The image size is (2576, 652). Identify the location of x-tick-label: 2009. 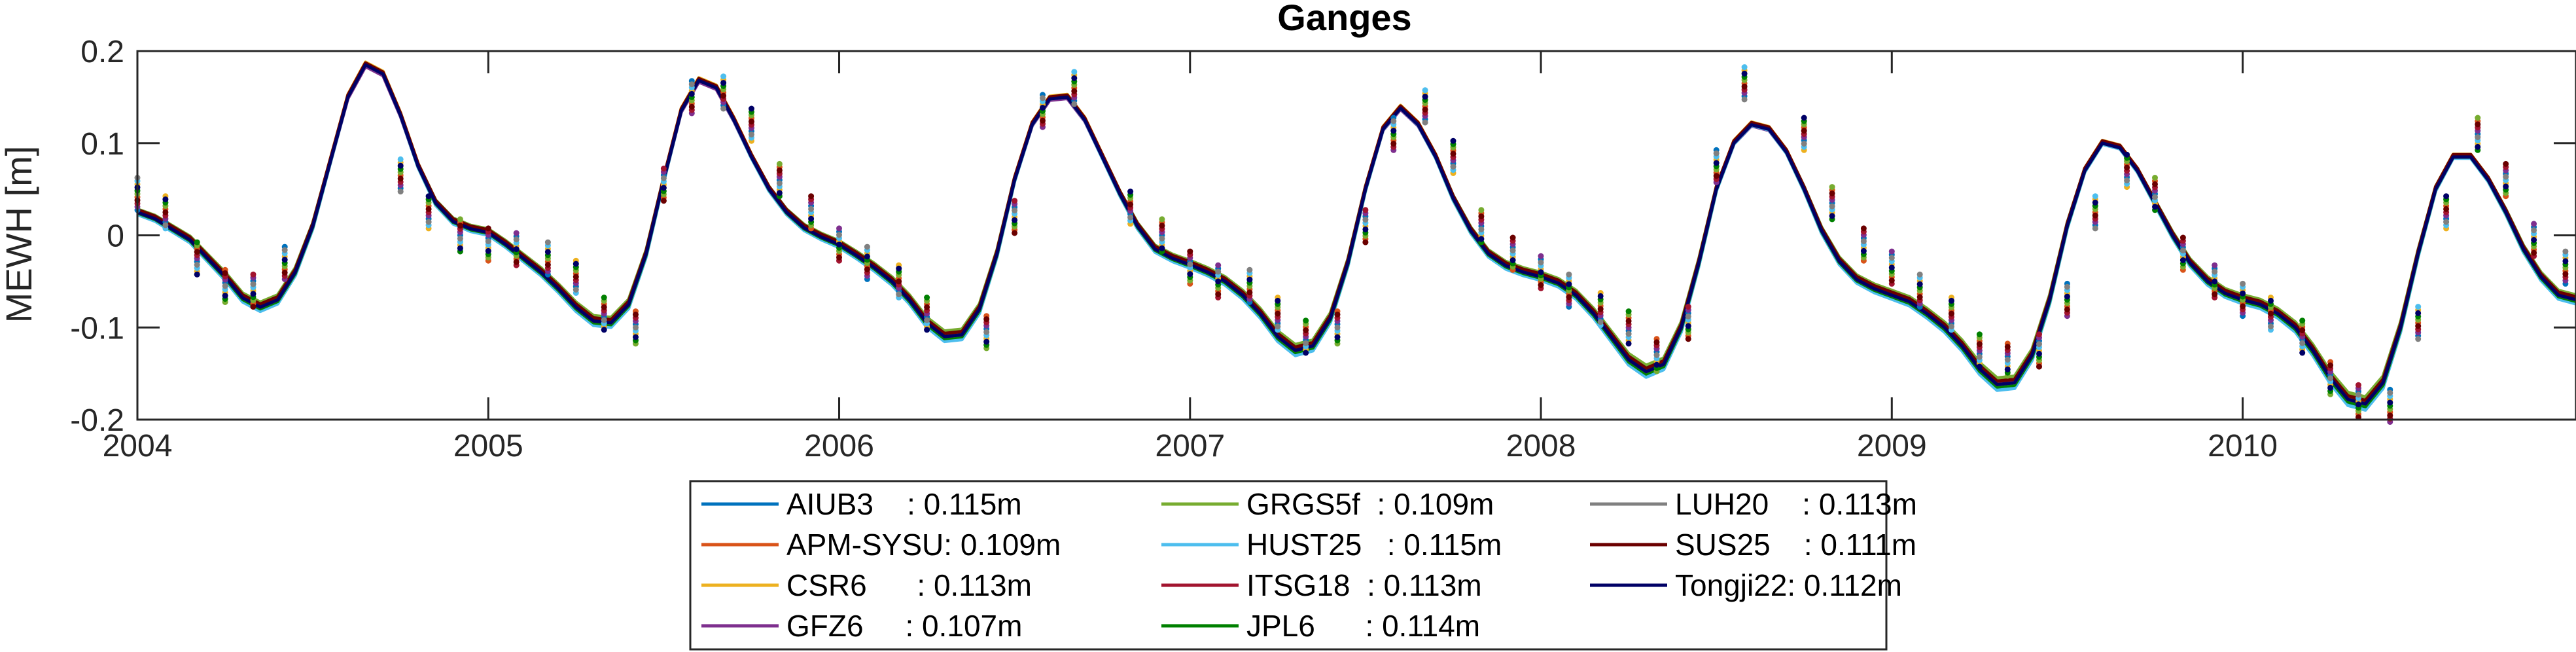
(1892, 446).